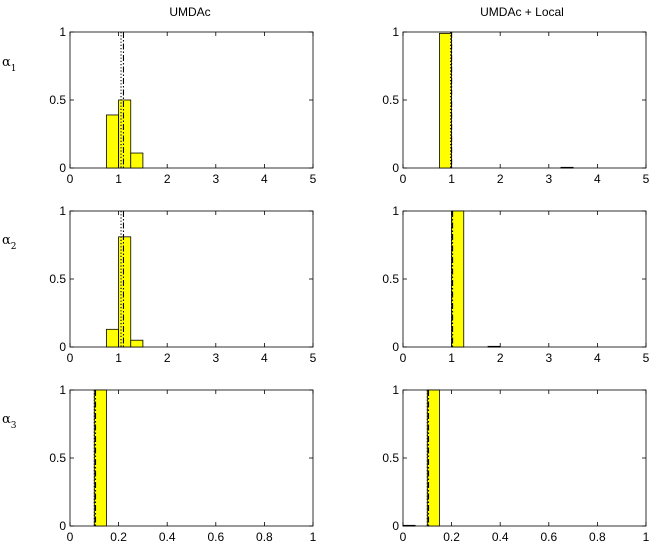 The width and height of the screenshot is (654, 545). I want to click on panel-r3-c1: 0 0.2 0.4 0.6 0.8 1 0 0.5 1, so click(182, 463).